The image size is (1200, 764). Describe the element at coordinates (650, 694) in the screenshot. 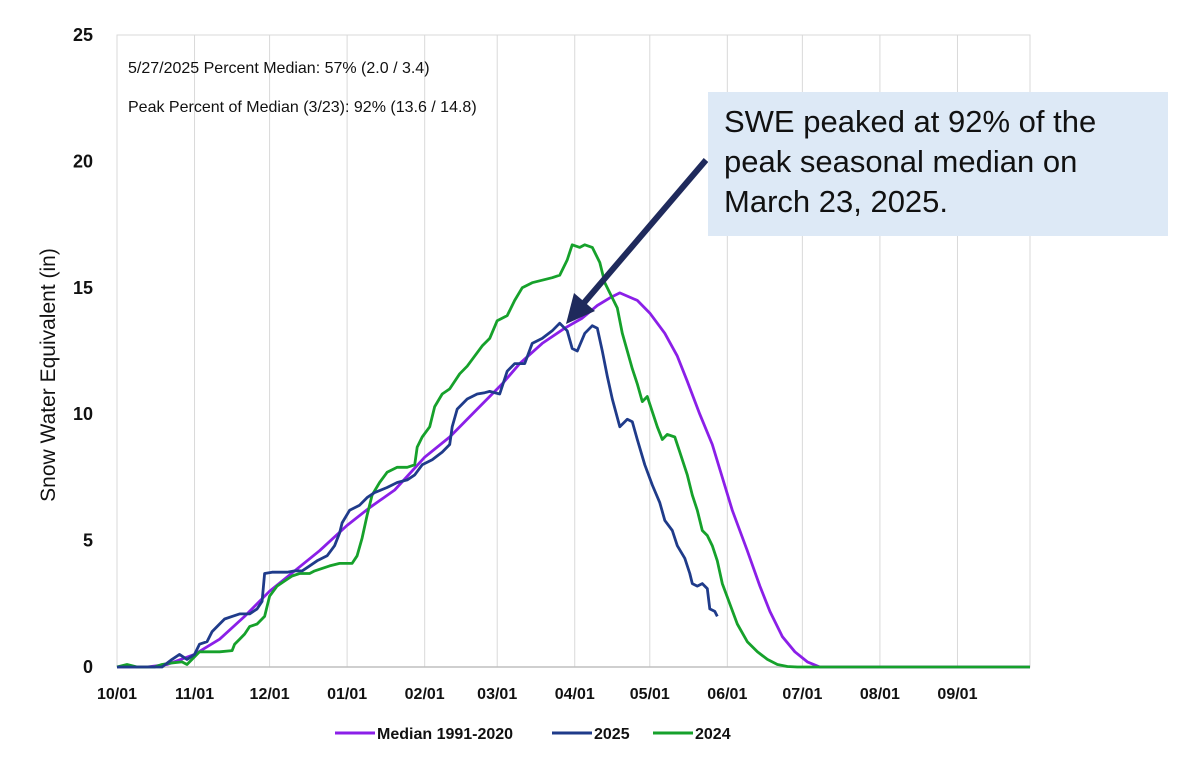

I see `x-tick-label: 05/01` at that location.